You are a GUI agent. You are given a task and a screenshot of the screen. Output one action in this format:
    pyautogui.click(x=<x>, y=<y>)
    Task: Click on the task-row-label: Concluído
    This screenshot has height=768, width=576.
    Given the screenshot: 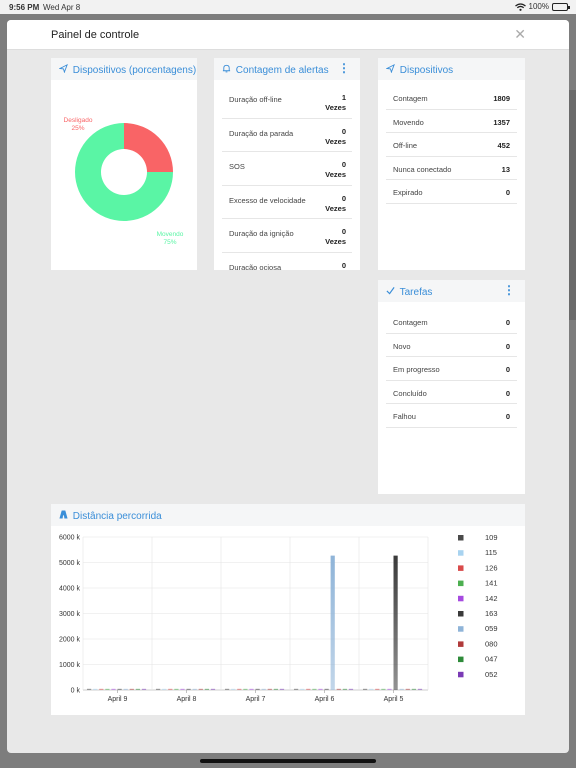 What is the action you would take?
    pyautogui.click(x=410, y=393)
    